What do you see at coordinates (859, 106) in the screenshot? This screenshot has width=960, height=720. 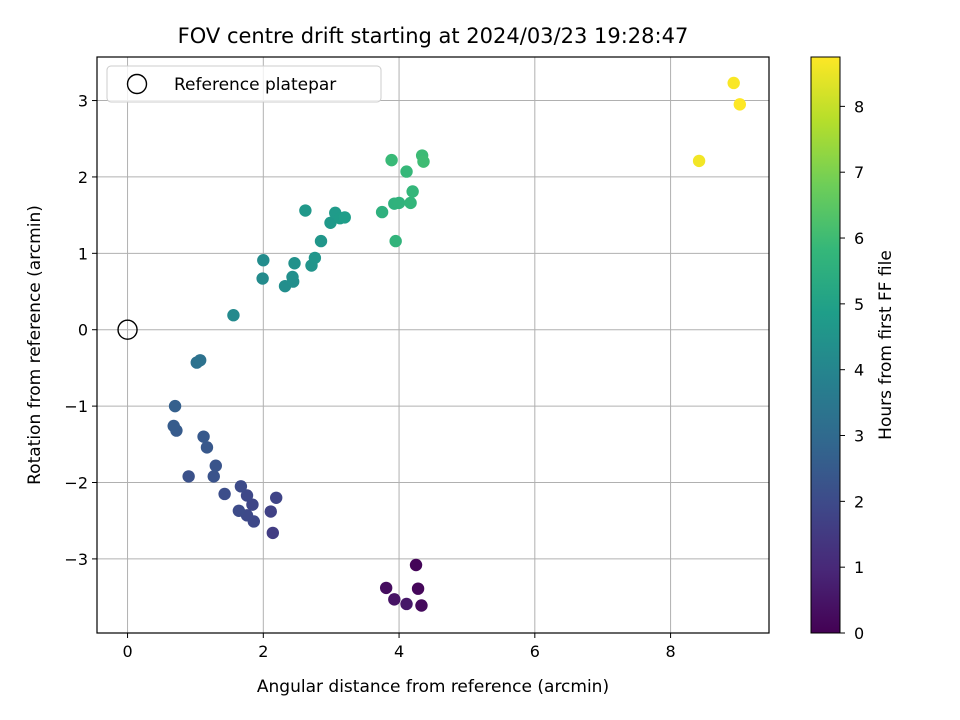 I see `colorbar-tick-label: 8` at bounding box center [859, 106].